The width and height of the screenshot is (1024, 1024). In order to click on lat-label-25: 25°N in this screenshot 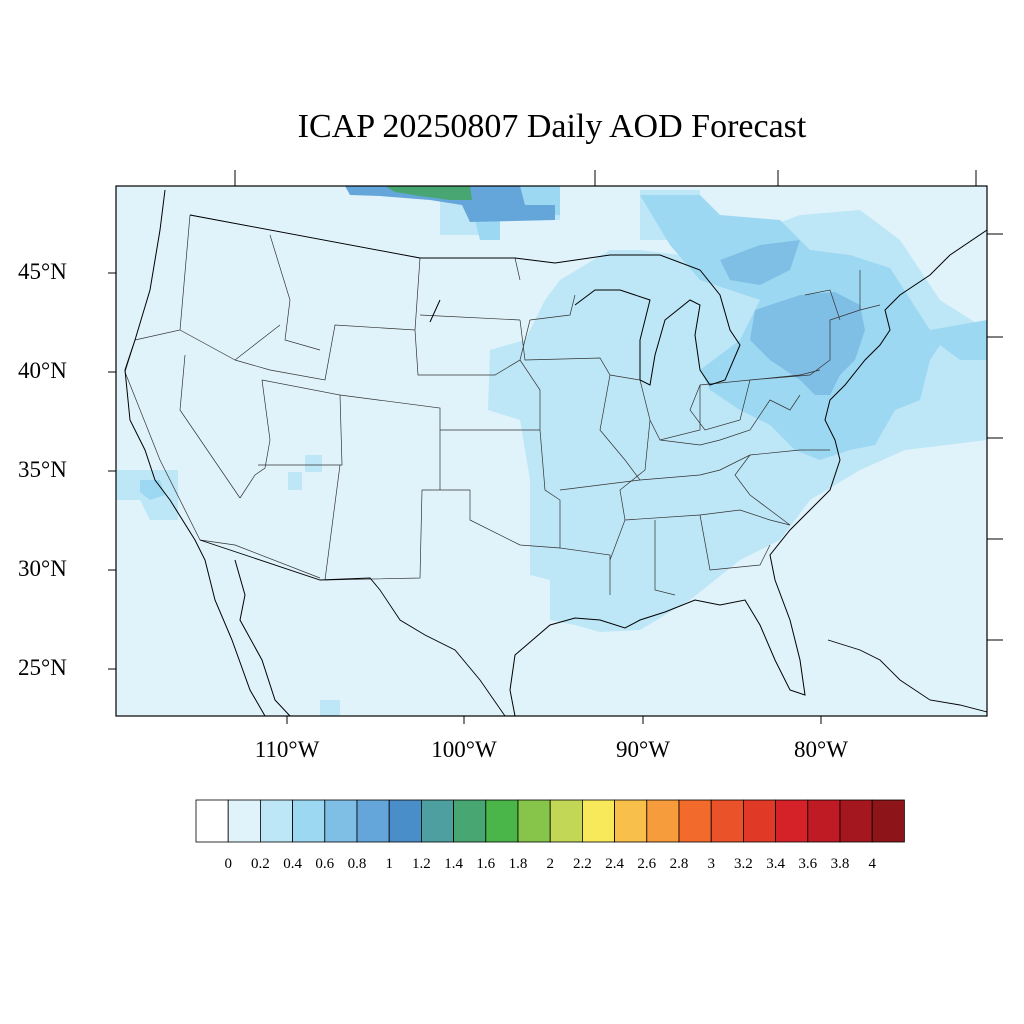, I will do `click(42, 667)`.